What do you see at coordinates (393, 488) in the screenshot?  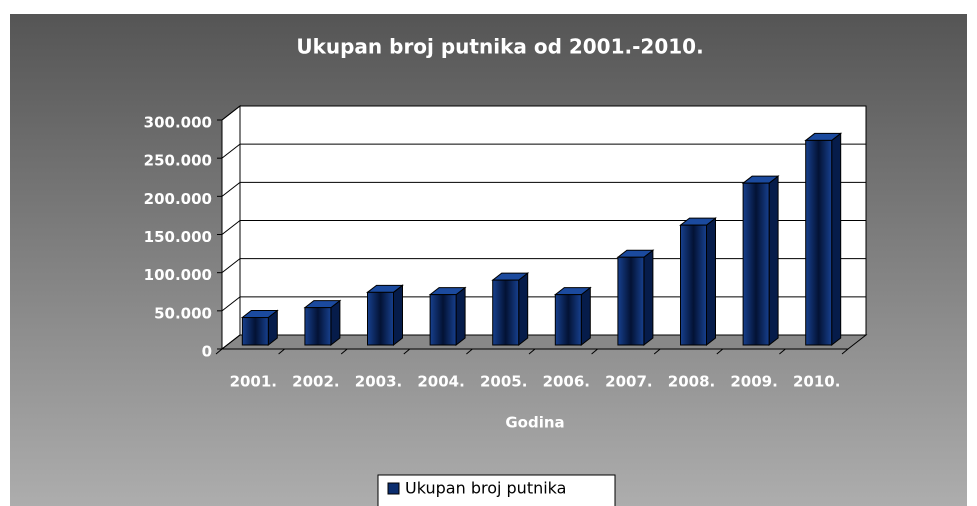 I see `legend-swatch` at bounding box center [393, 488].